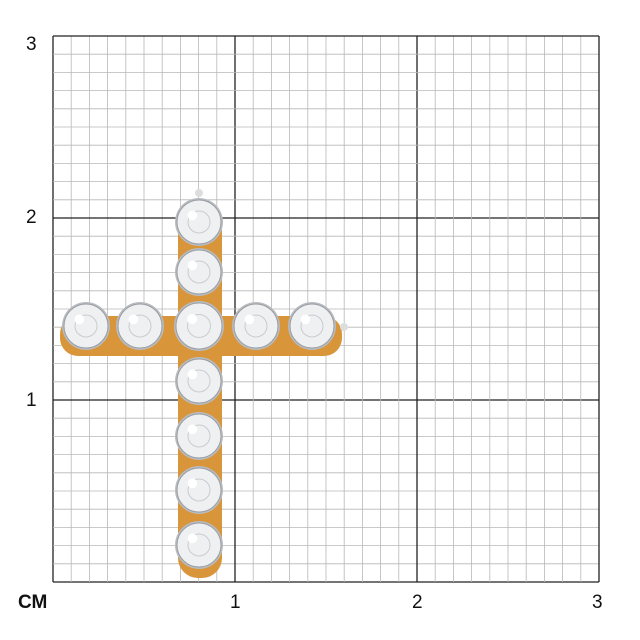  What do you see at coordinates (33, 602) in the screenshot?
I see `unit-label: СМ` at bounding box center [33, 602].